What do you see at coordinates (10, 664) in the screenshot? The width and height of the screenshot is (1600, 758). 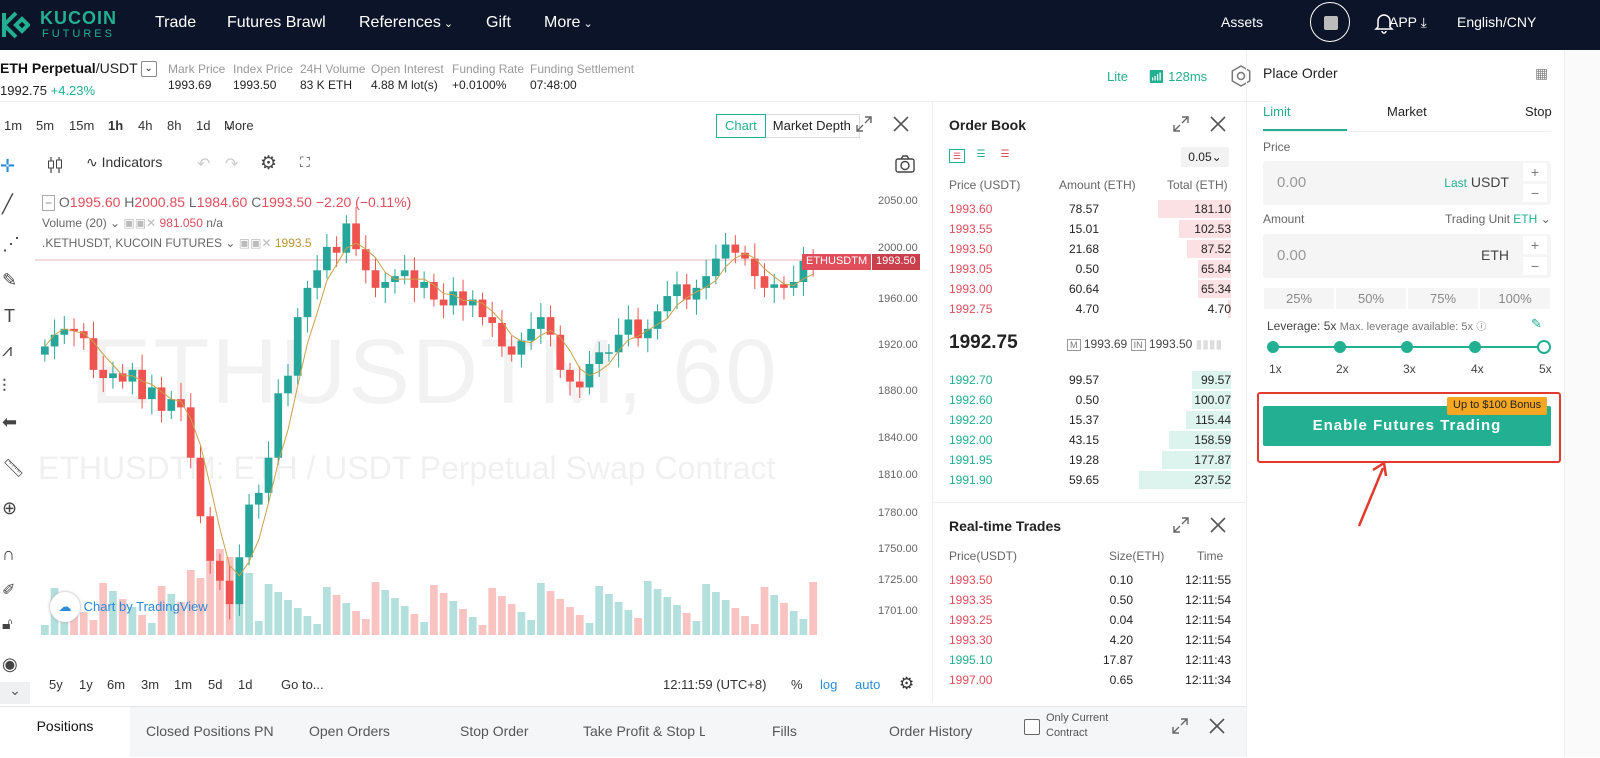 I see `eye-icon: ◉` at bounding box center [10, 664].